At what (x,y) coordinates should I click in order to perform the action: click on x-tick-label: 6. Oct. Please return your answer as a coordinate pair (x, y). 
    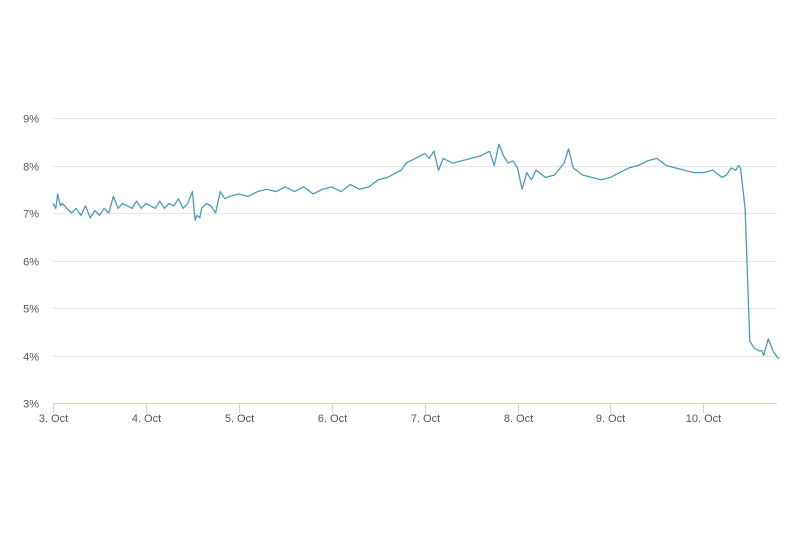
    Looking at the image, I should click on (332, 419).